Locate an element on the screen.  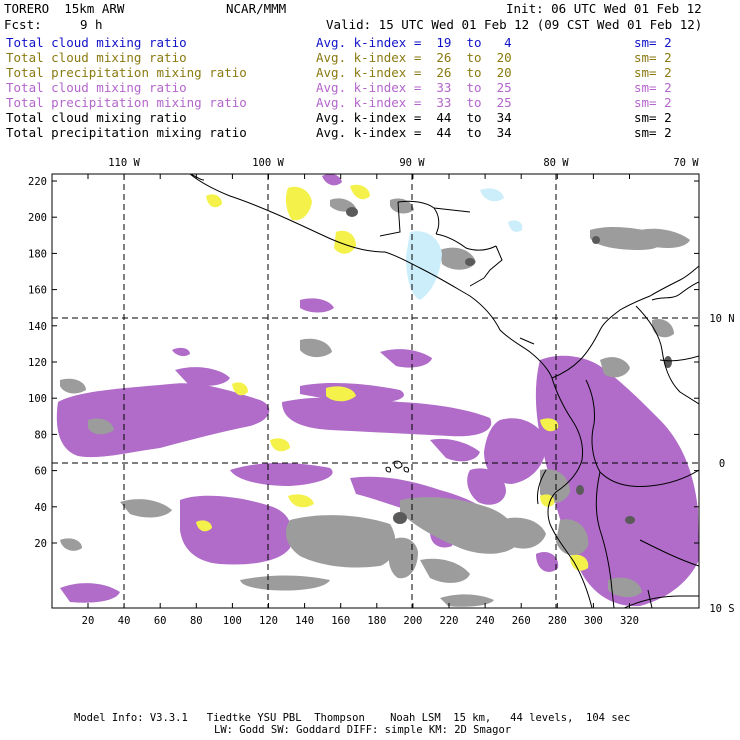
legend-sm-4: sm= 2 is located at coordinates (653, 102).